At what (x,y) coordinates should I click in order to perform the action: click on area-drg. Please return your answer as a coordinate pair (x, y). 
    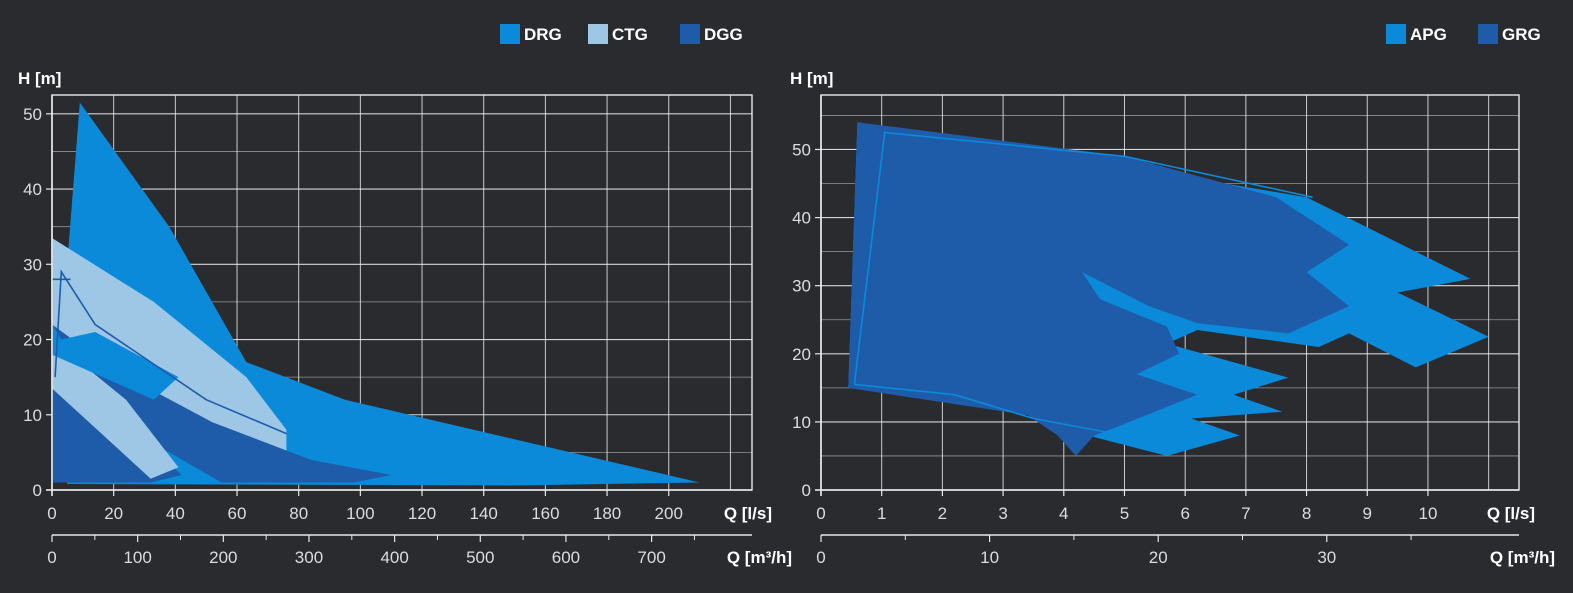
    Looking at the image, I should click on (115, 362).